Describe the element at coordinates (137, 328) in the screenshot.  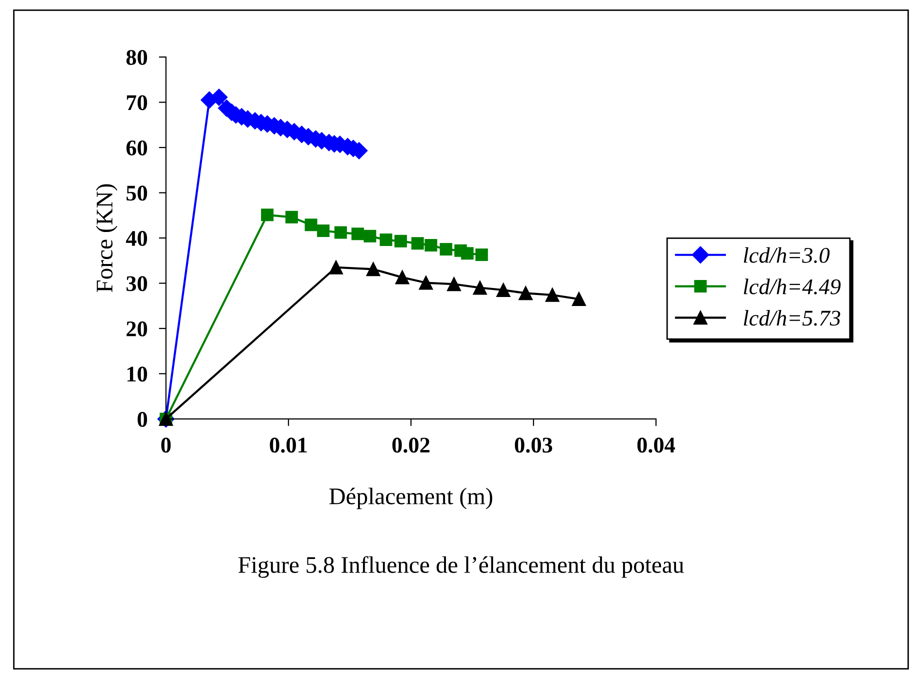
I see `y-tick-label: 20` at that location.